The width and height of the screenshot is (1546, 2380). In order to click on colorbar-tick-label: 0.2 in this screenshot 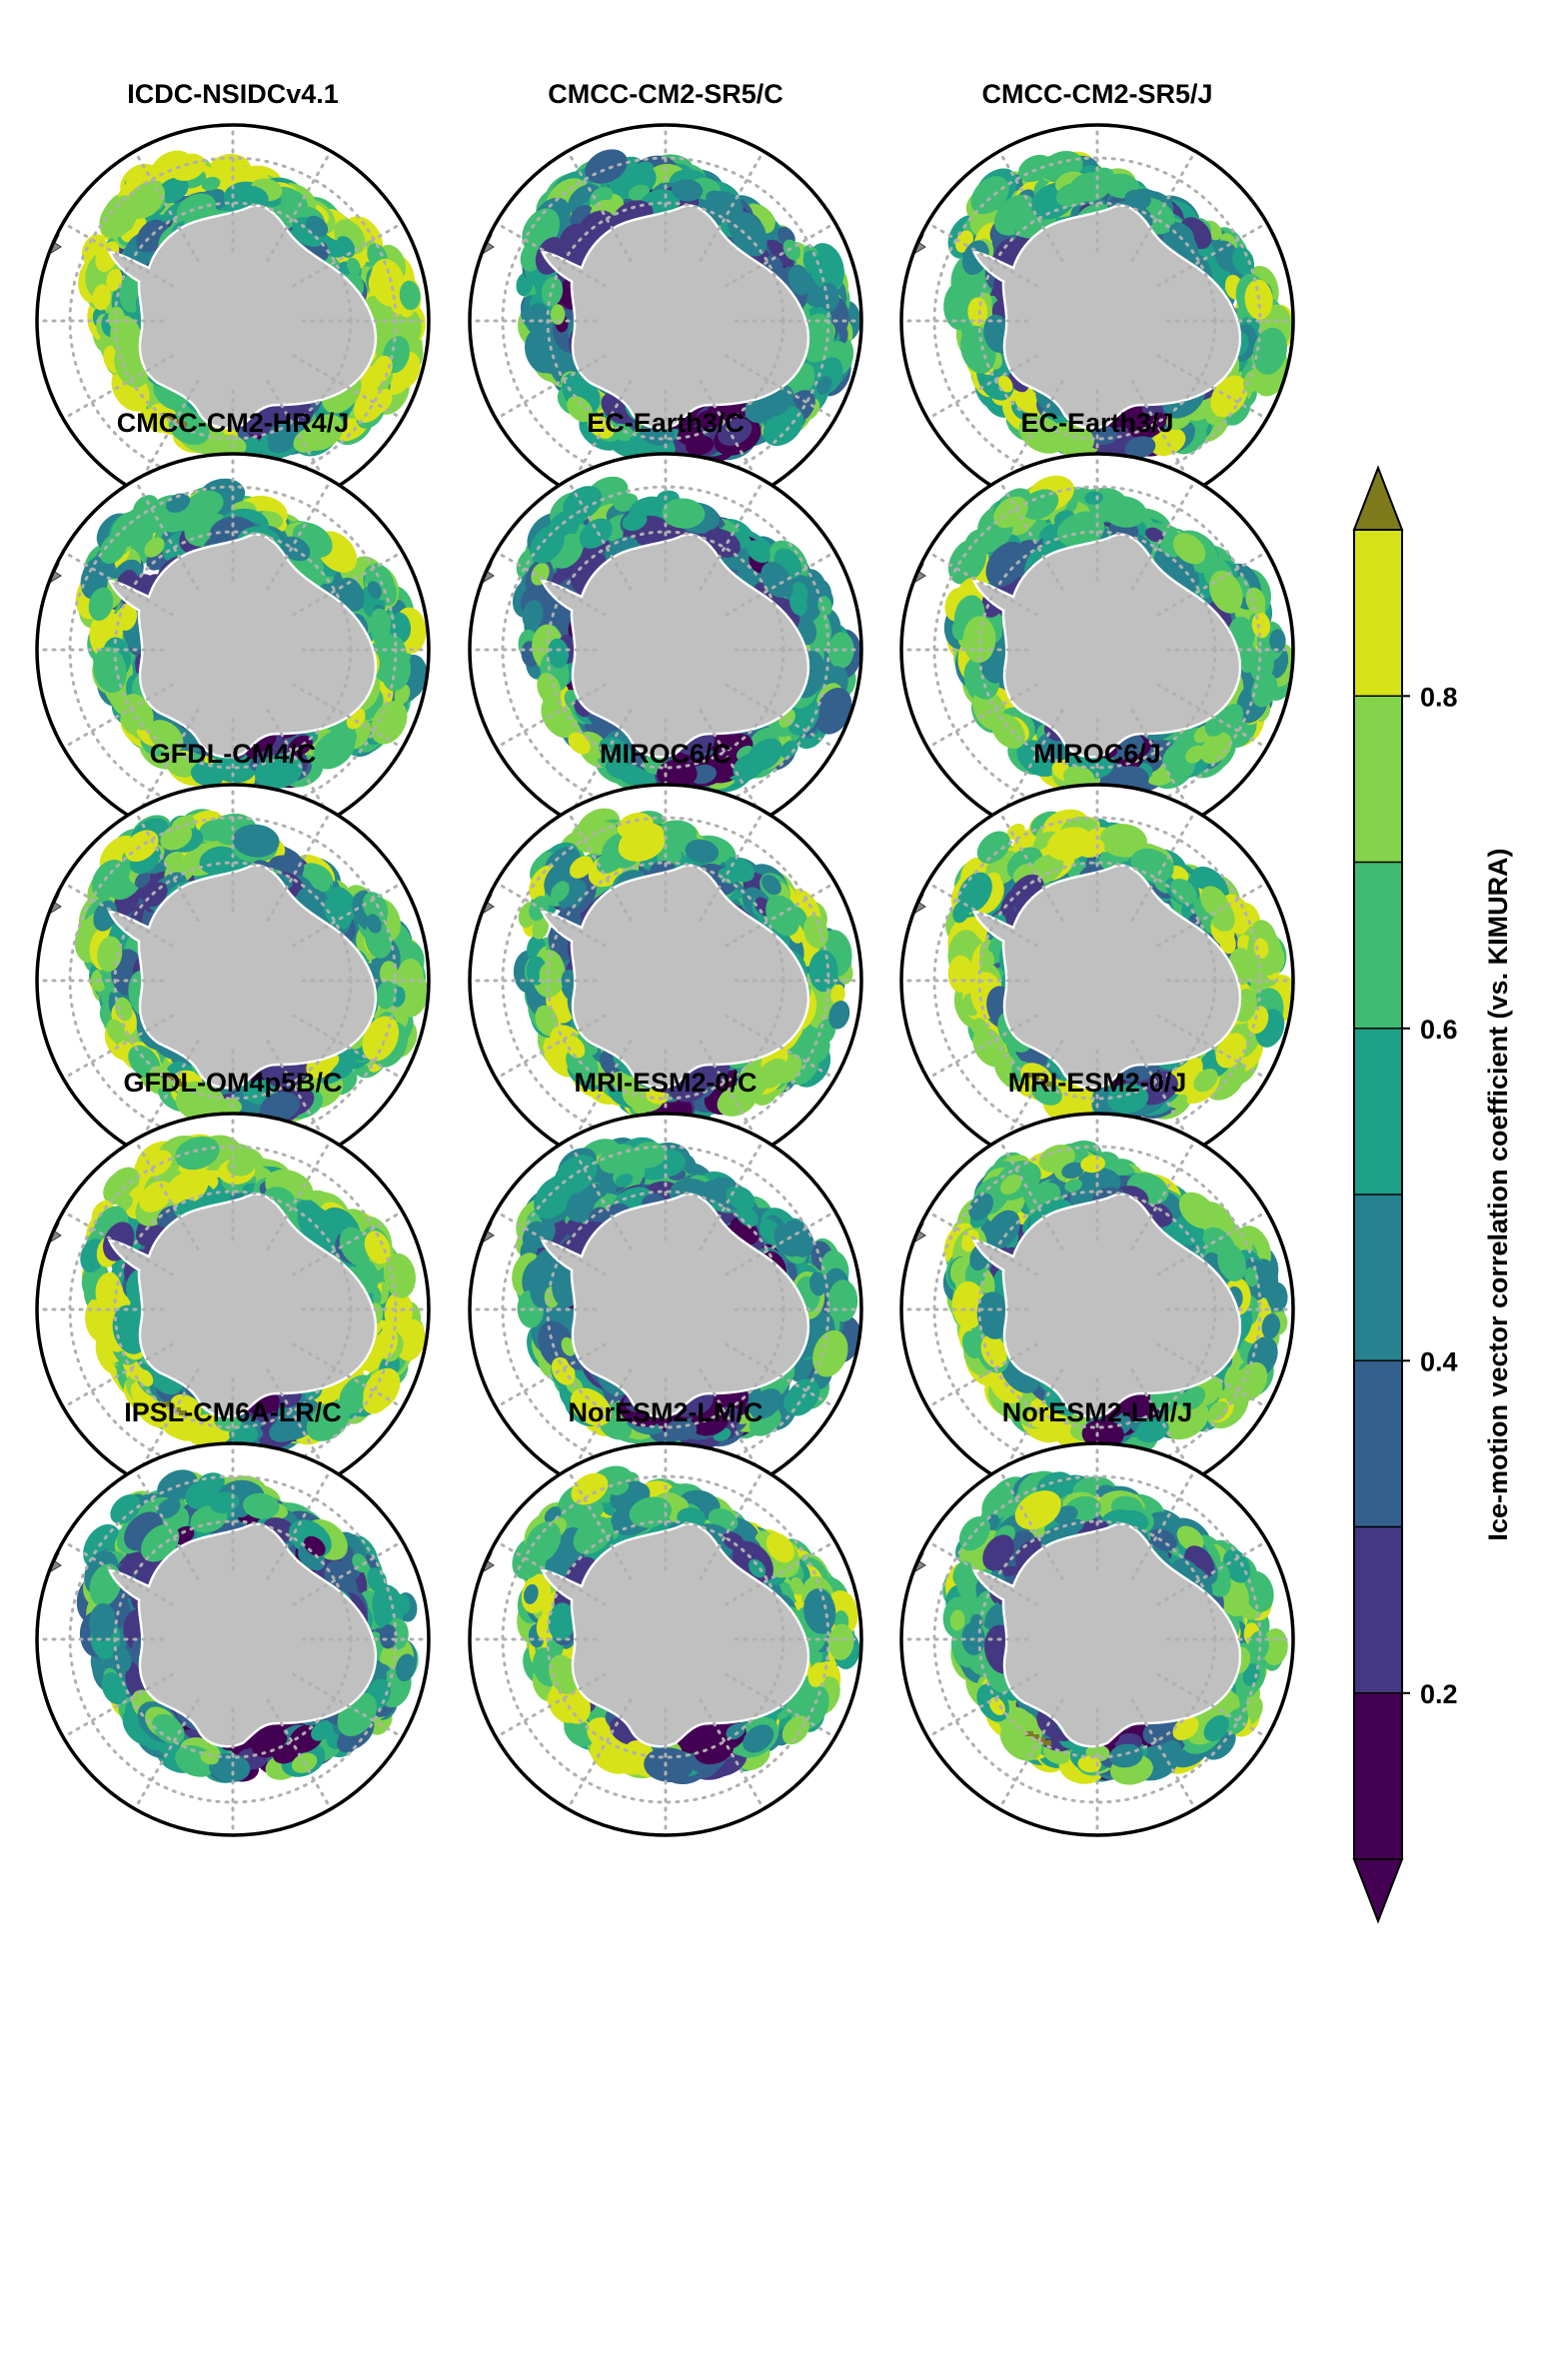, I will do `click(1439, 1694)`.